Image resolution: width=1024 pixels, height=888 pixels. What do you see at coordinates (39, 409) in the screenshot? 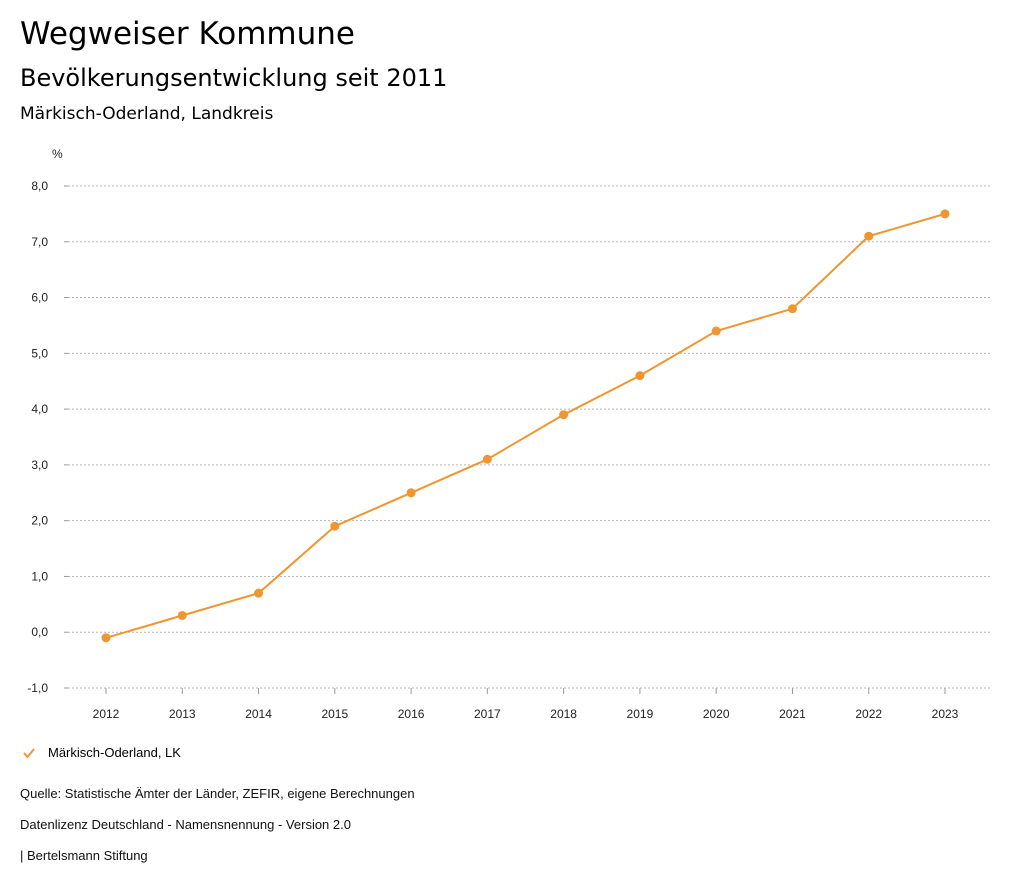
I see `y-tick-label: 4,0` at bounding box center [39, 409].